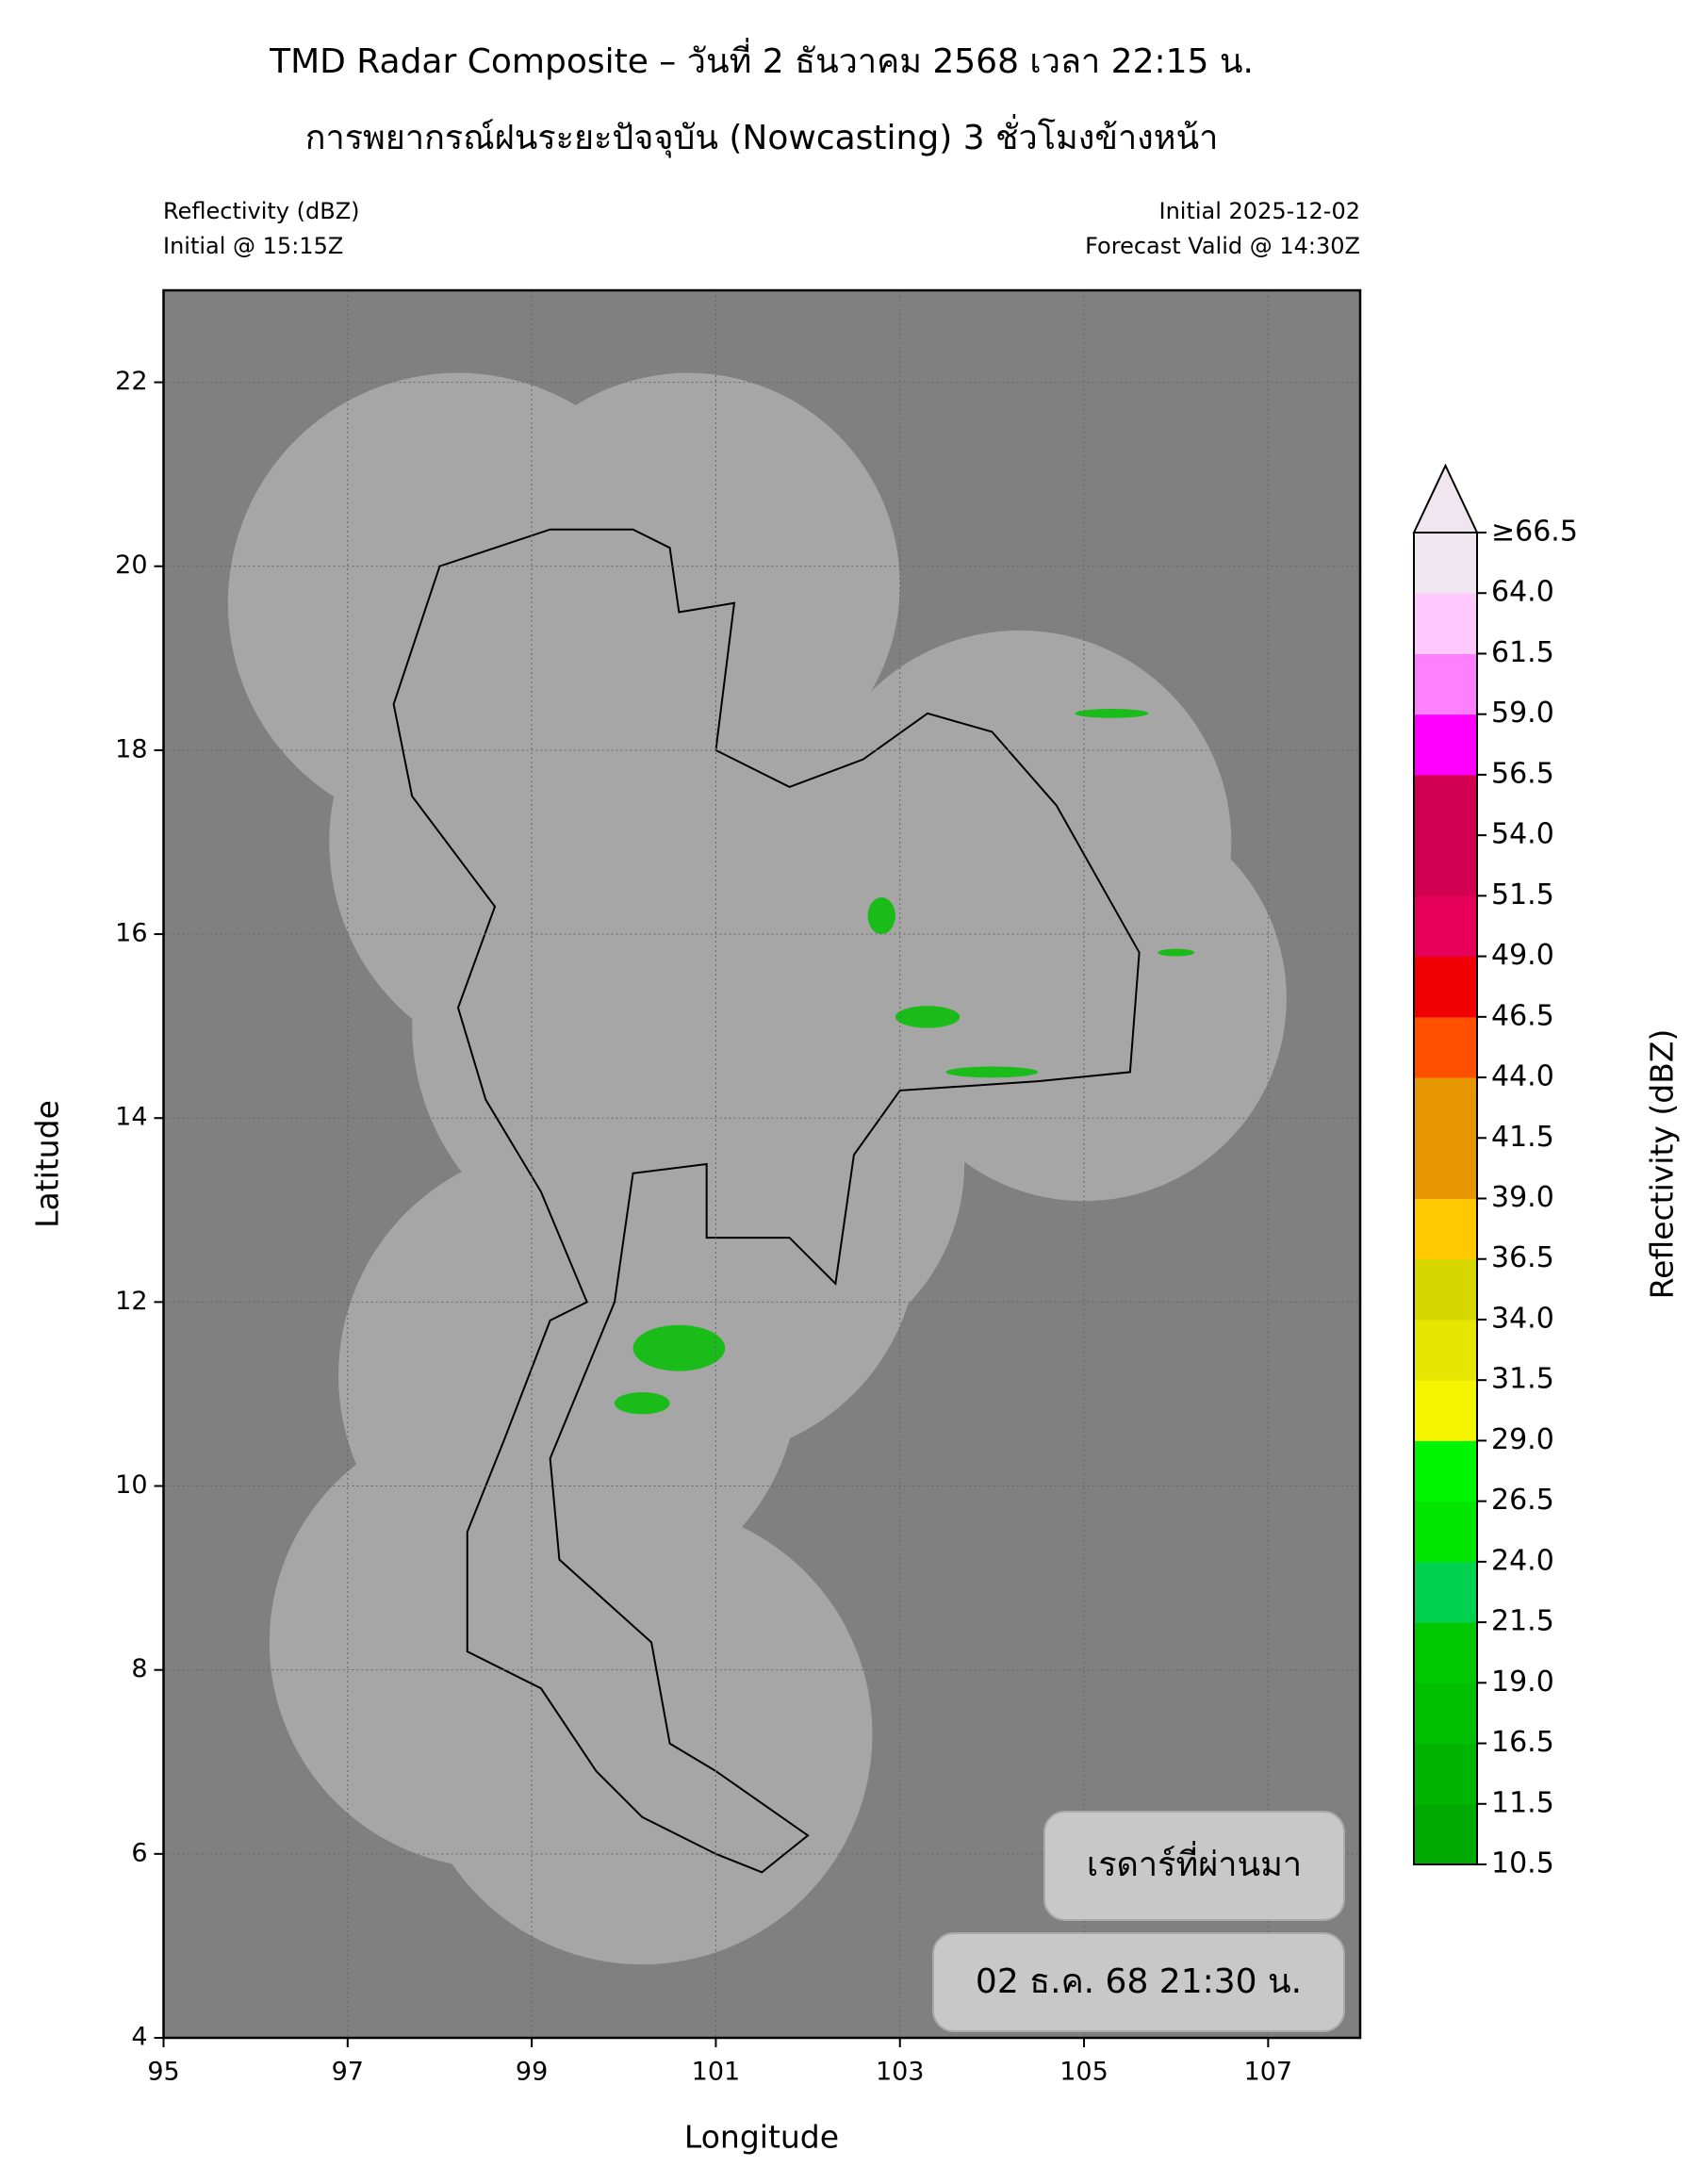 This screenshot has width=1708, height=2183. I want to click on x-tick-label: 101, so click(716, 2072).